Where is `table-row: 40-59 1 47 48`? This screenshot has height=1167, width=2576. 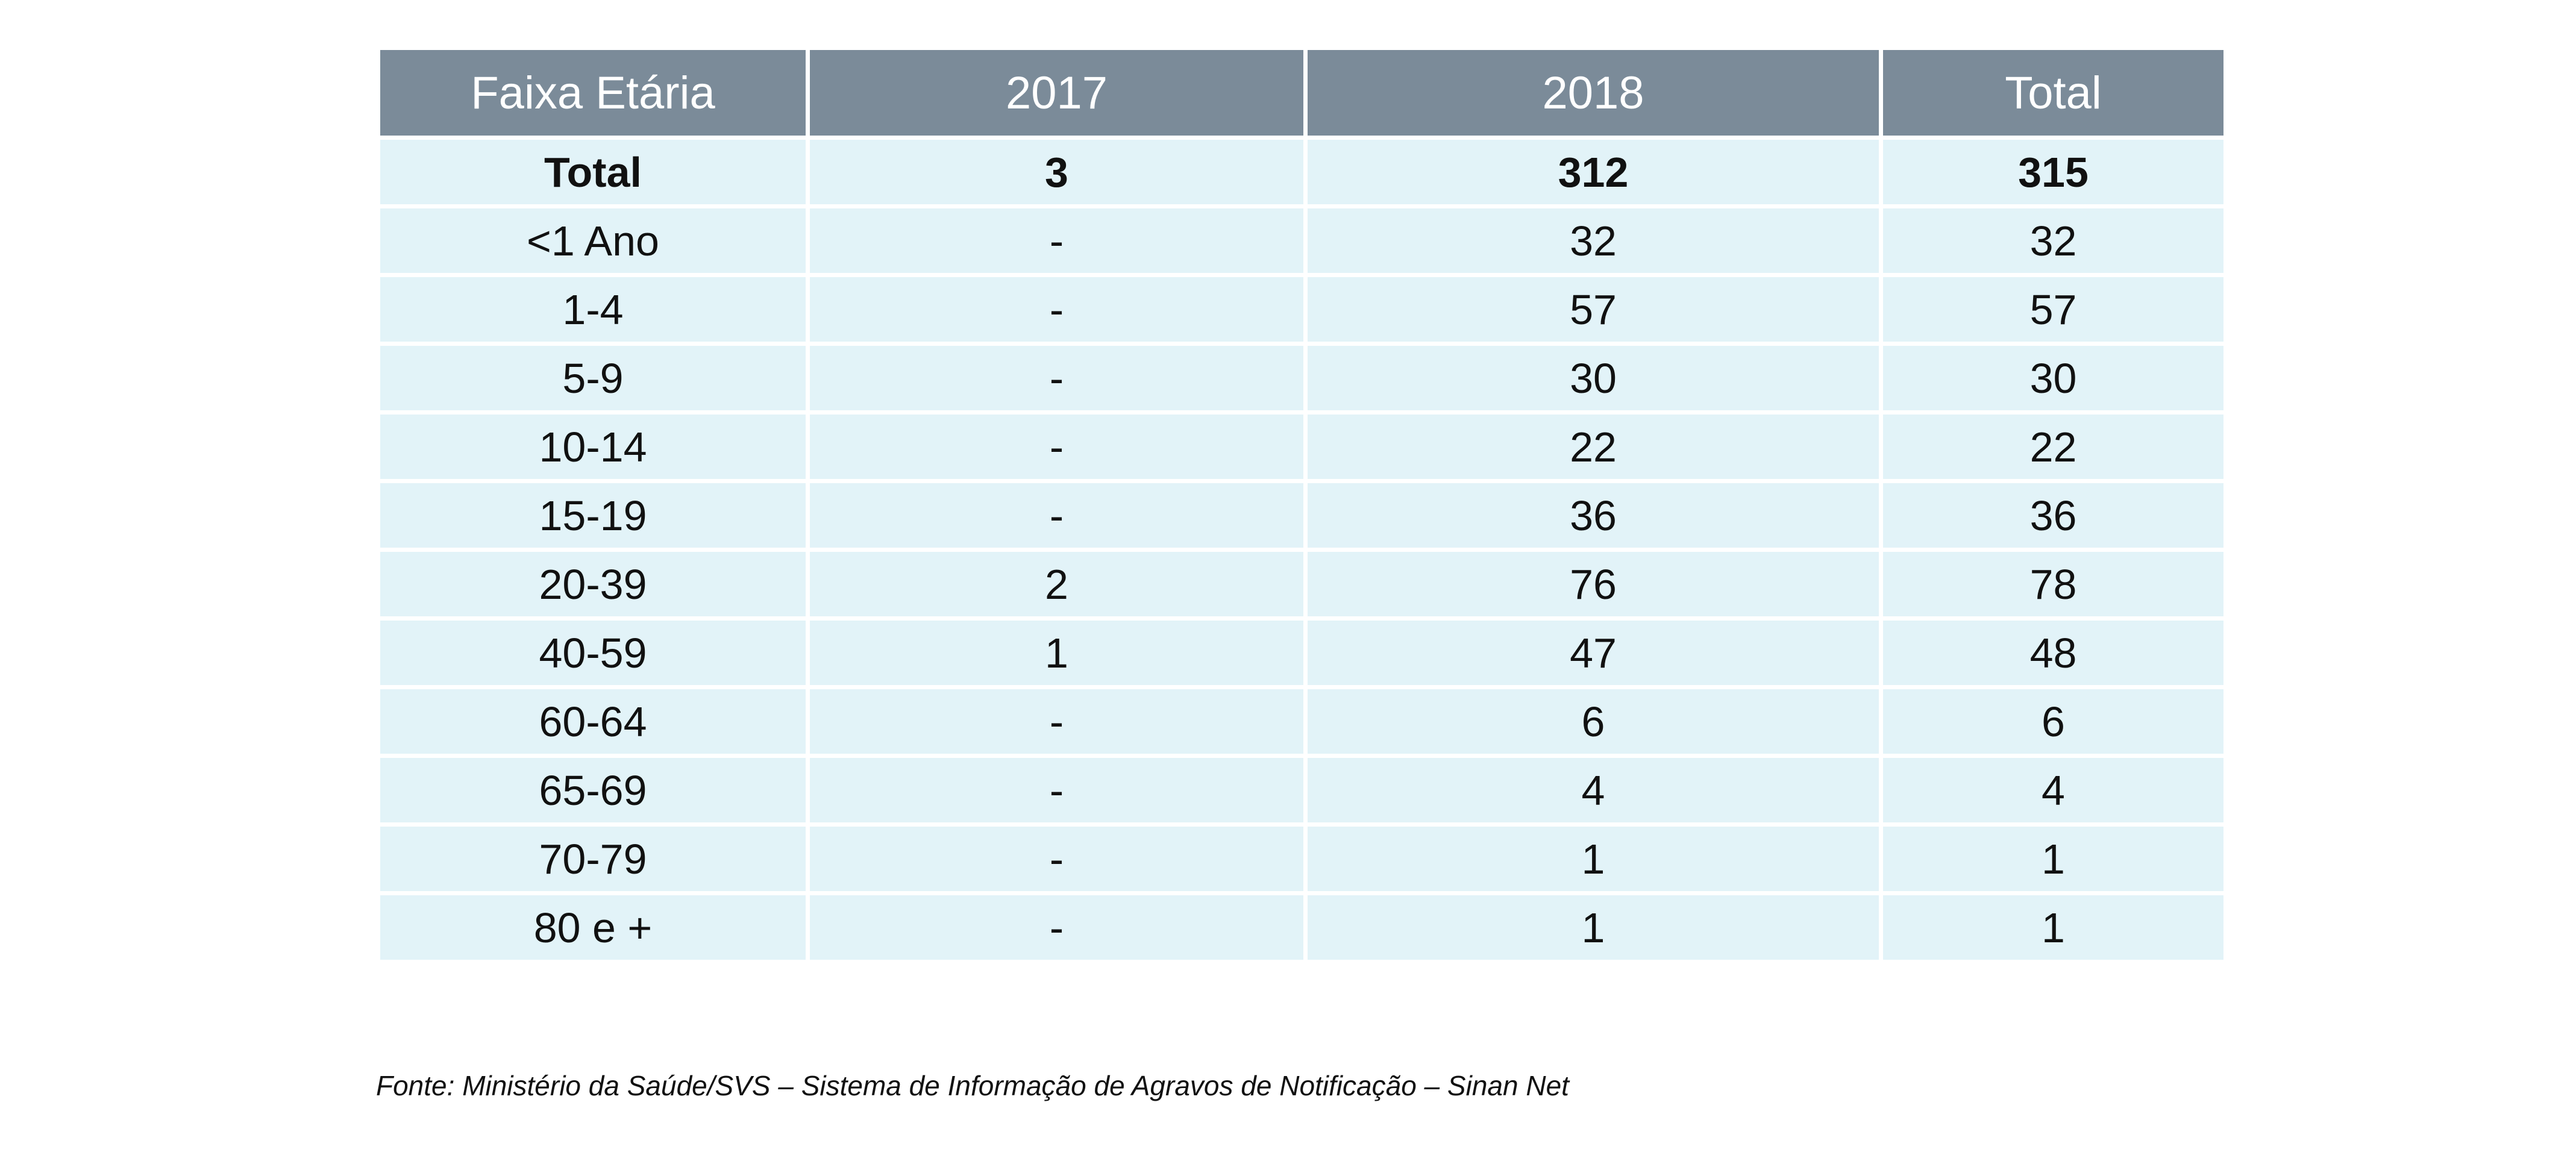
table-row: 40-59 1 47 48 is located at coordinates (1302, 652).